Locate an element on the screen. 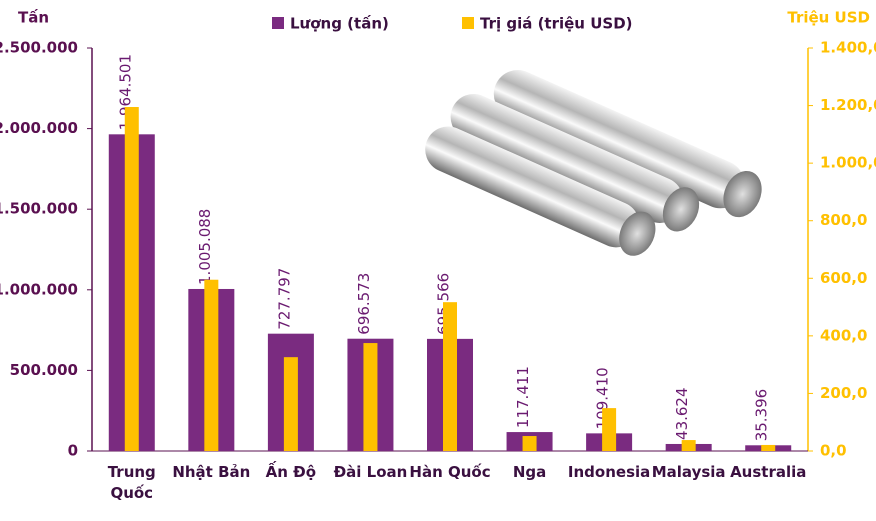 The height and width of the screenshot is (521, 876). x-tick-label: Australia is located at coordinates (768, 472).